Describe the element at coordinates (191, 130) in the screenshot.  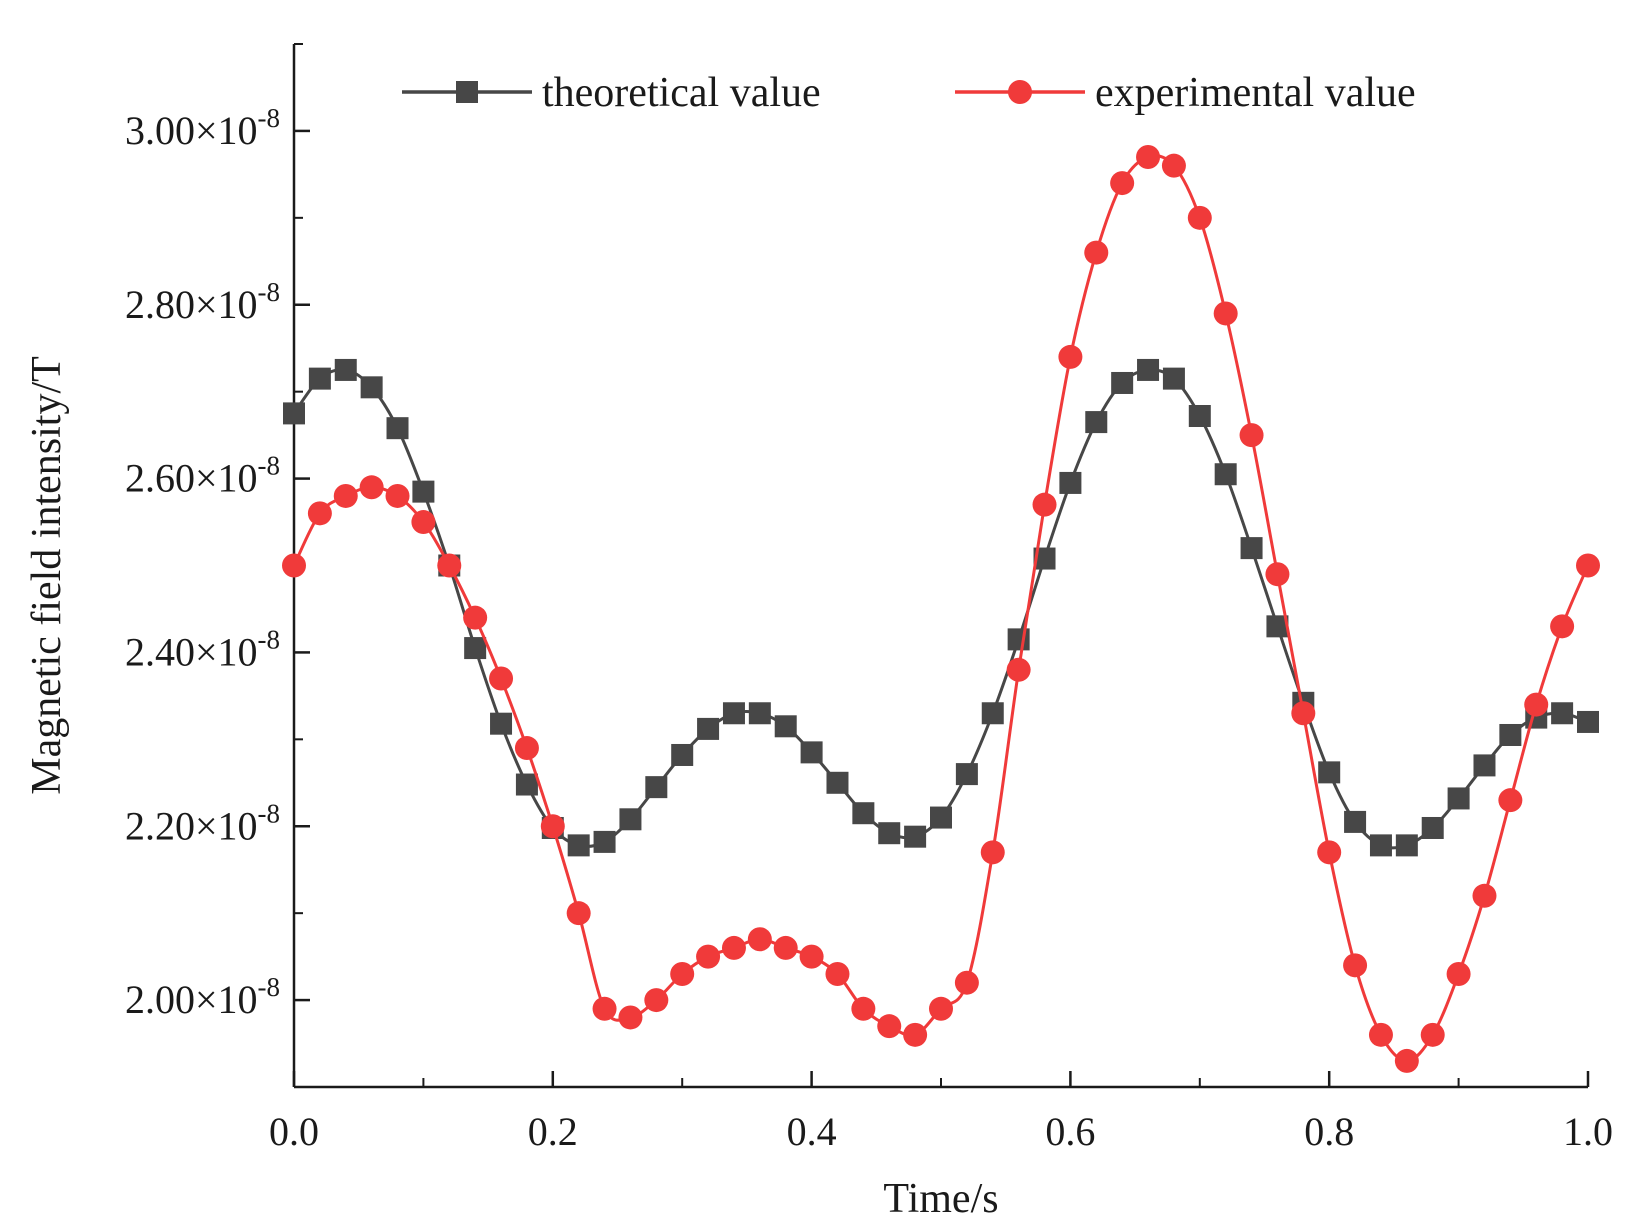
I see `y-tick-mantissa: 3.00×10` at that location.